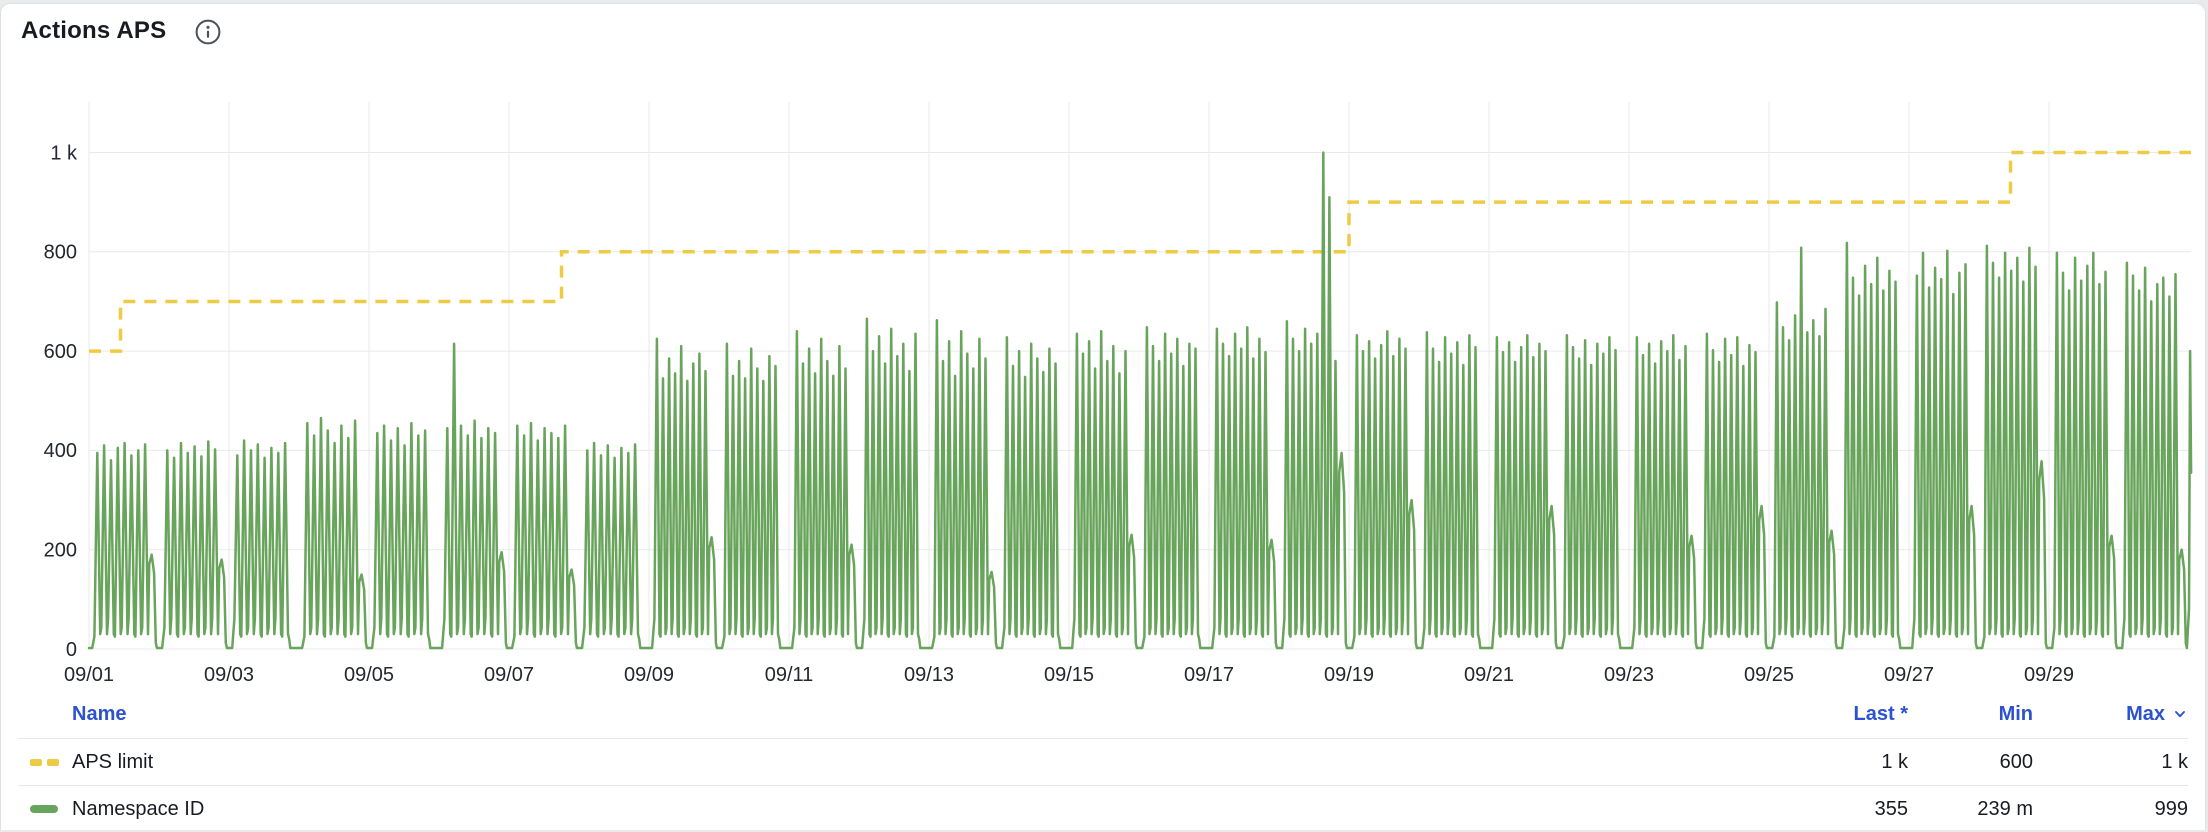 This screenshot has width=2208, height=832. What do you see at coordinates (2005, 808) in the screenshot?
I see `namespace-id-min-value: 239 m` at bounding box center [2005, 808].